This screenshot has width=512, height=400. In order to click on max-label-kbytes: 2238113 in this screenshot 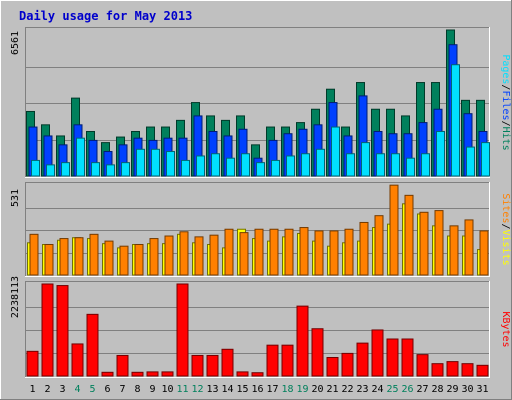, I will do `click(15, 297)`.